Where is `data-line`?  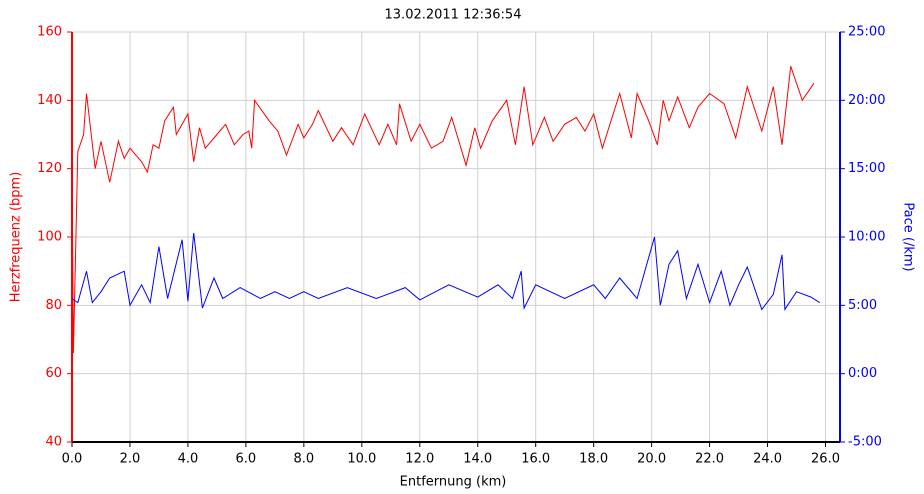
data-line is located at coordinates (445, 271).